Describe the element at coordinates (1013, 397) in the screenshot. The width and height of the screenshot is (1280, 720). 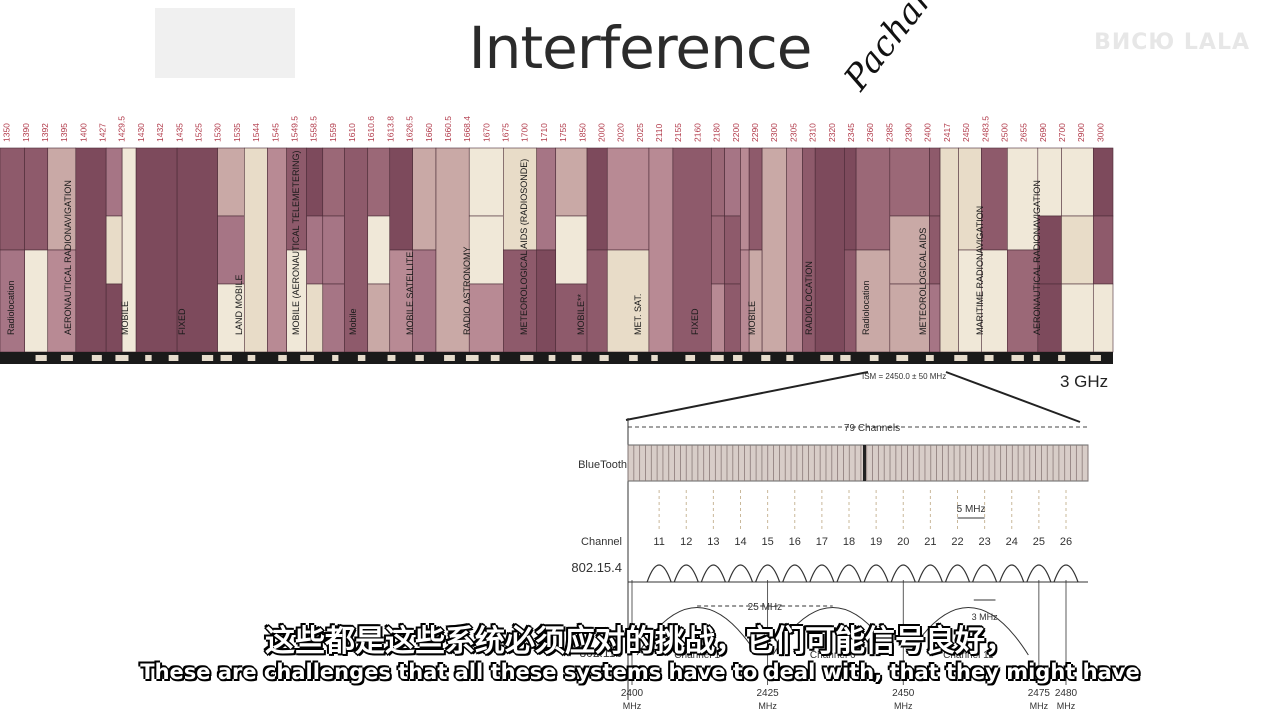
I see `zoom-line-right` at that location.